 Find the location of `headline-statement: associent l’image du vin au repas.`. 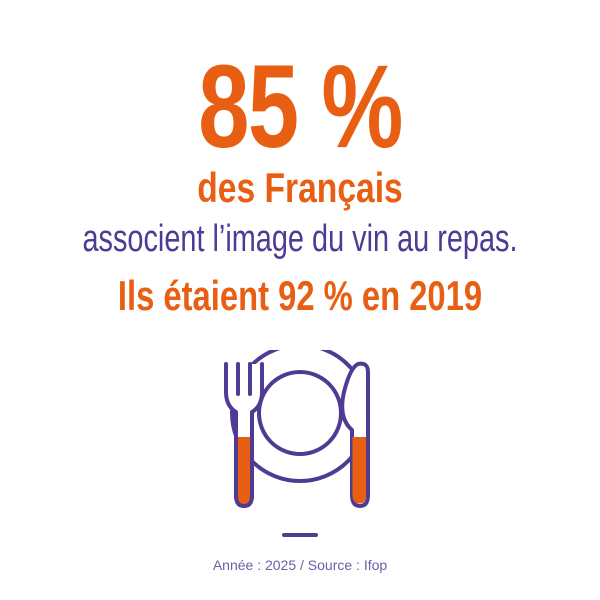

headline-statement: associent l’image du vin au repas. is located at coordinates (300, 239).